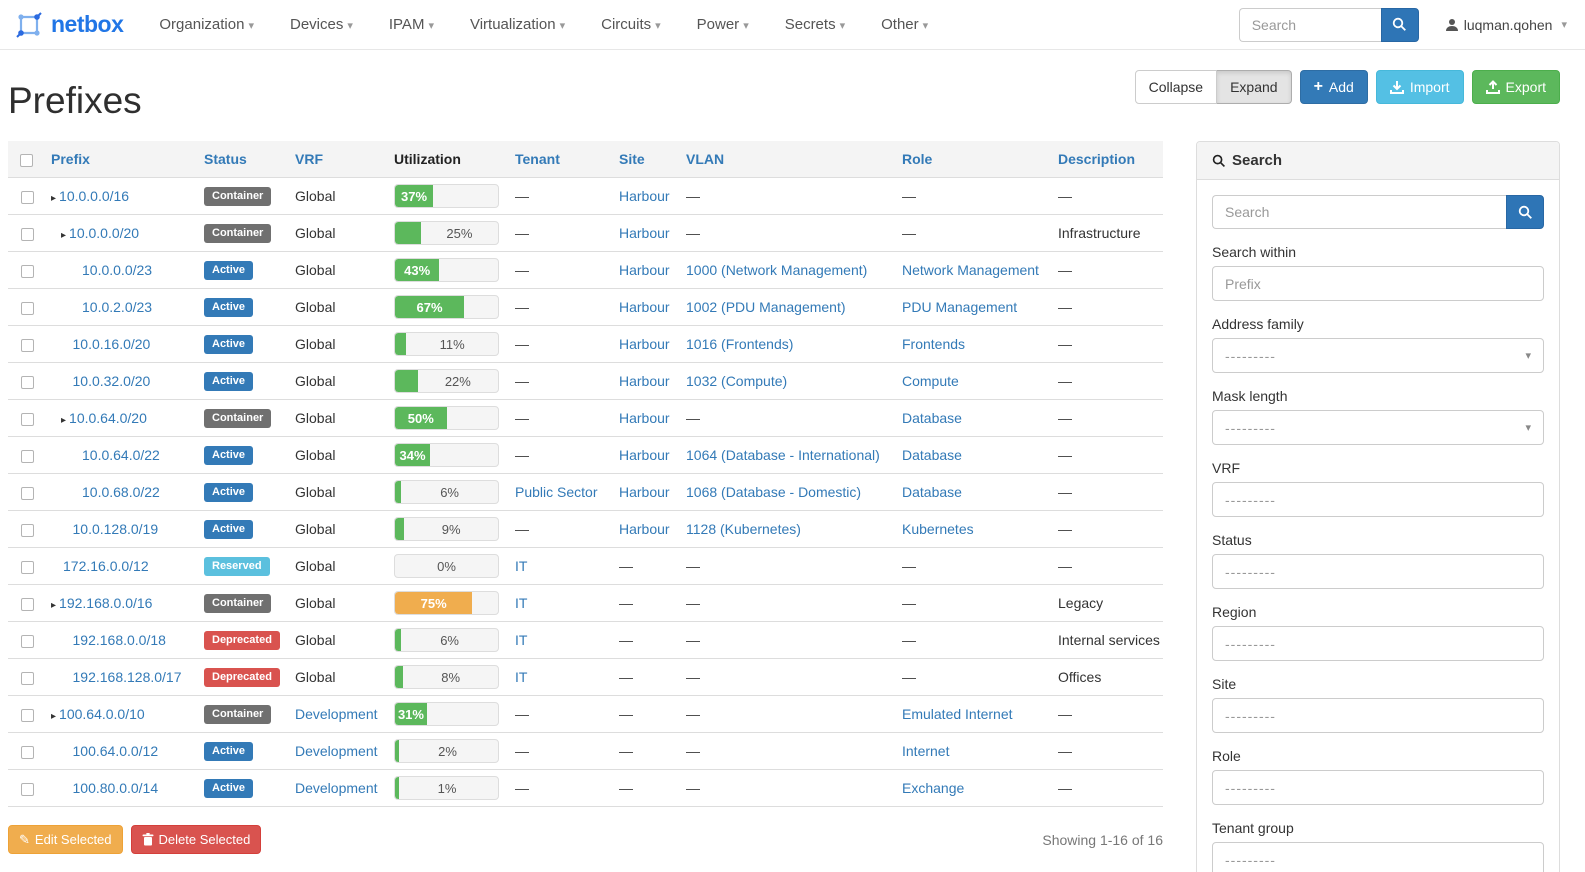  I want to click on navbar-search-input, so click(1309, 24).